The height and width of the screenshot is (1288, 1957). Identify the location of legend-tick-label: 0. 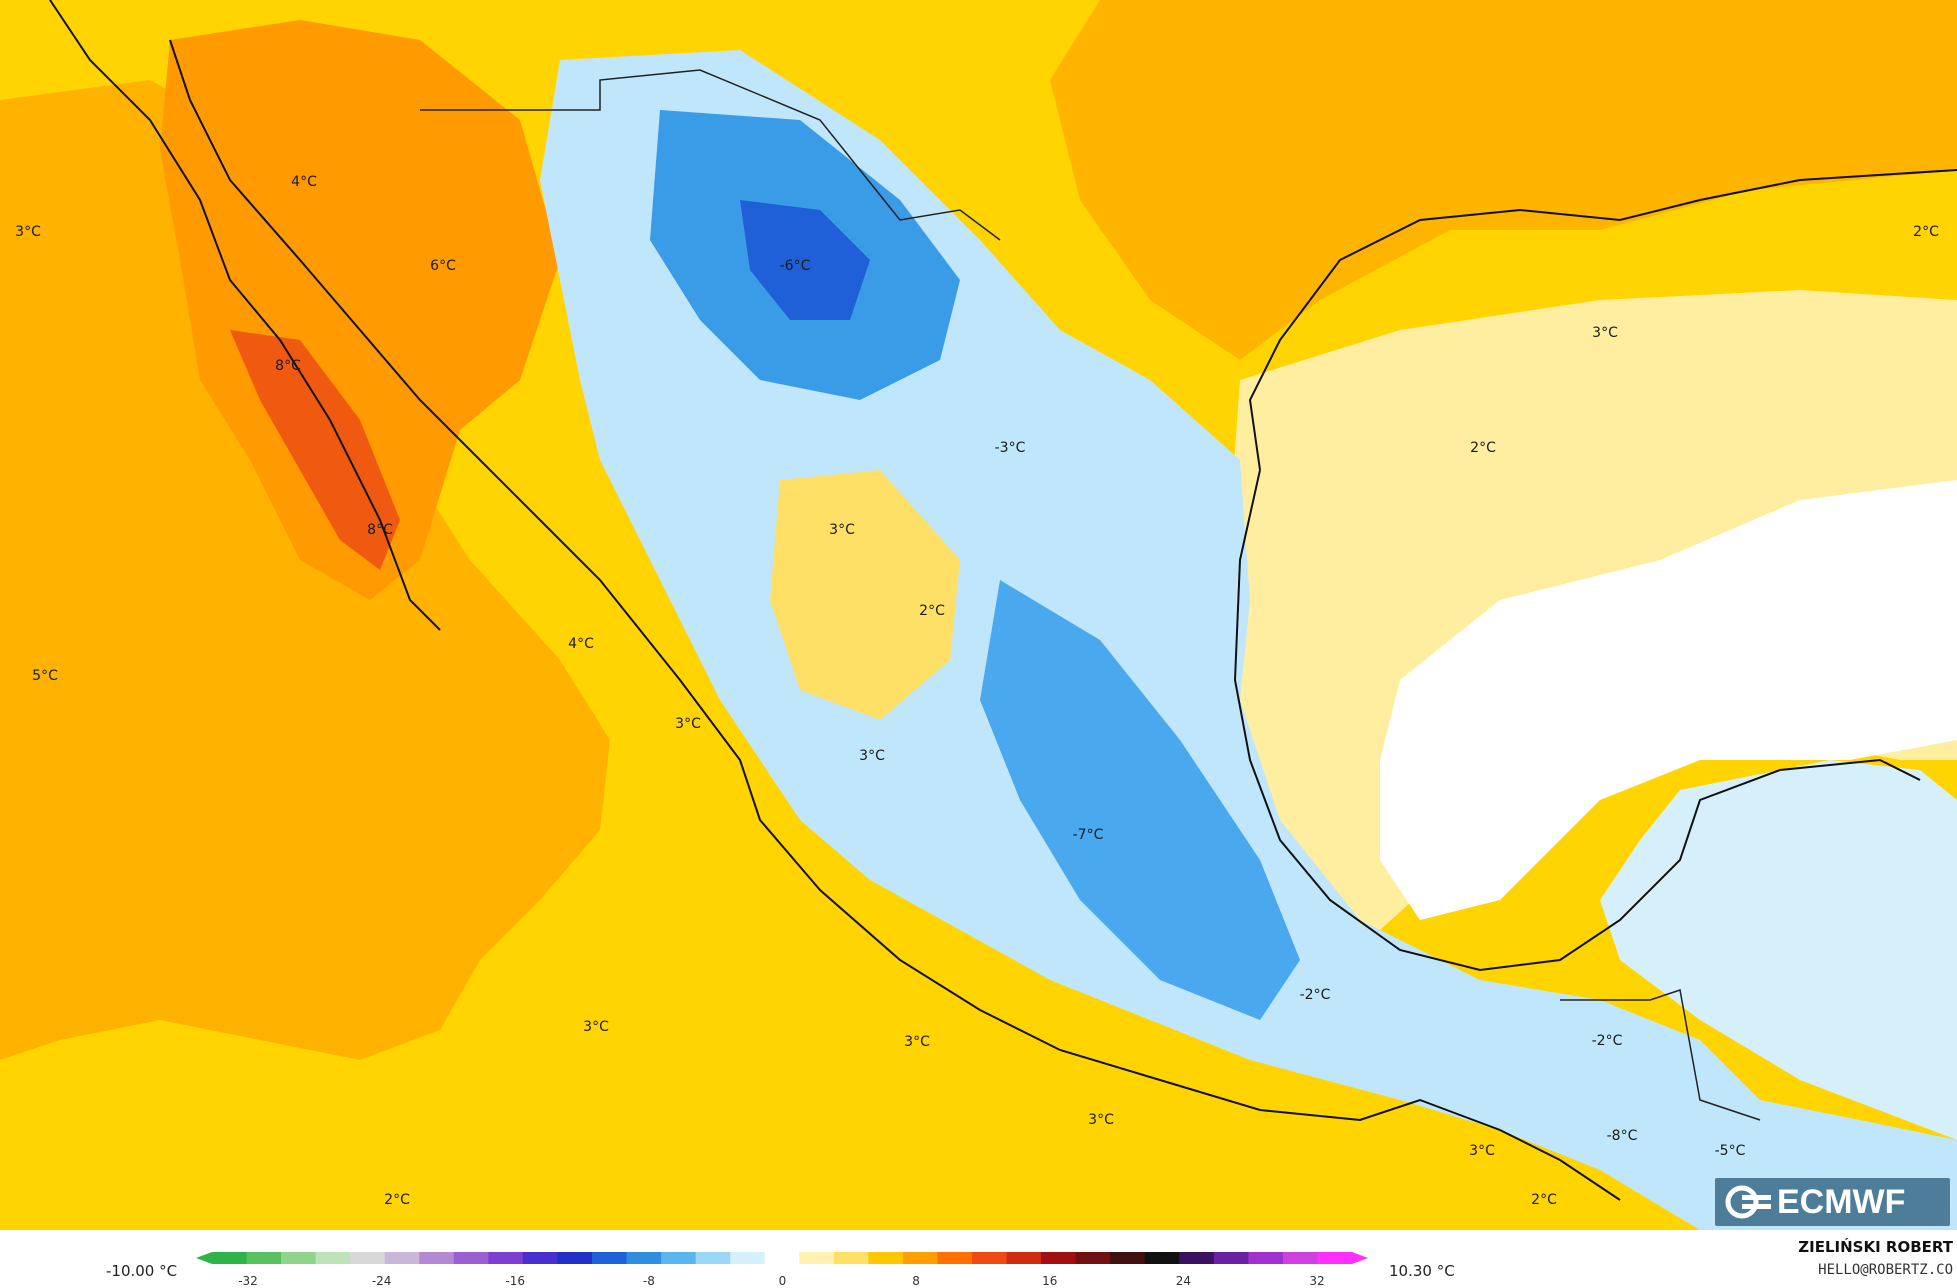
(782, 1281).